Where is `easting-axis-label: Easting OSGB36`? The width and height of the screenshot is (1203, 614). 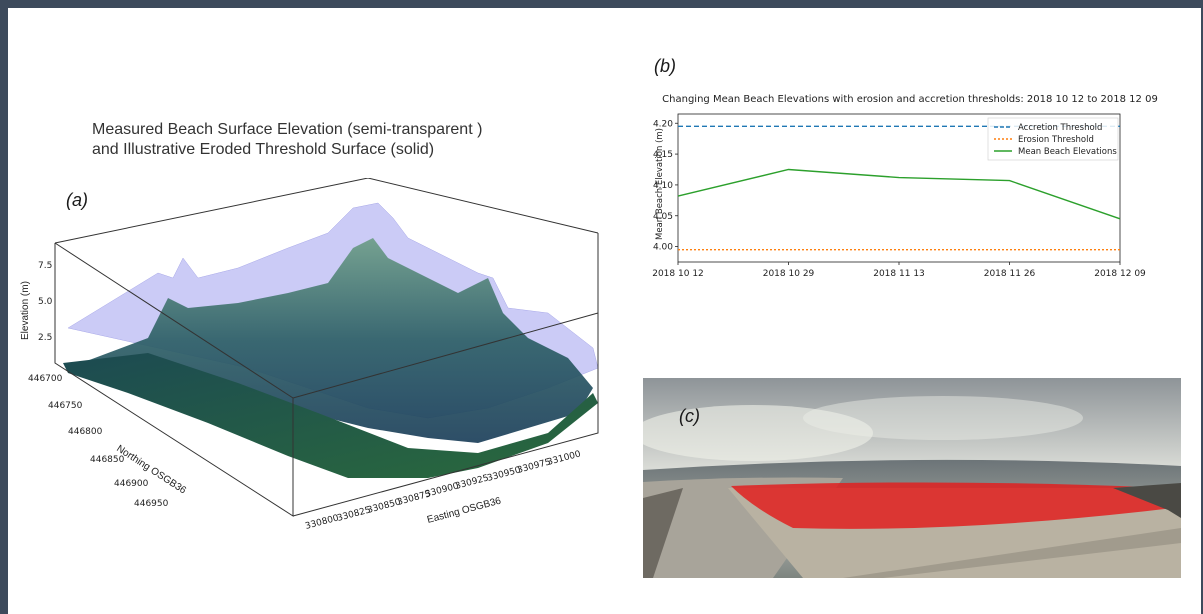 easting-axis-label: Easting OSGB36 is located at coordinates (464, 510).